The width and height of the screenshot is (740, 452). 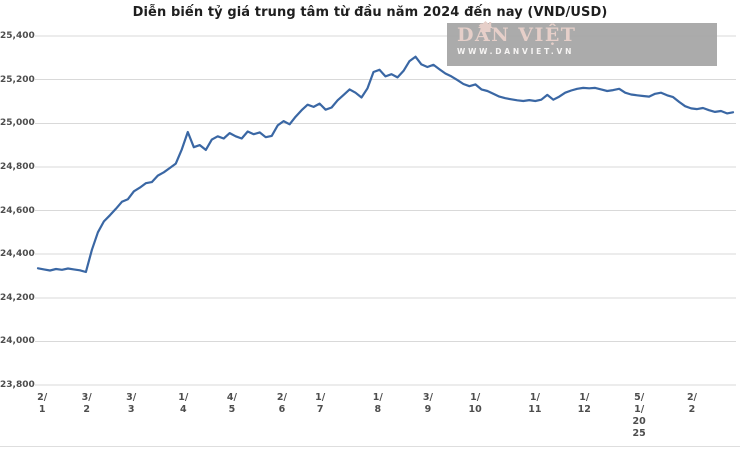 I want to click on x-tick-label: 5/ 1/ 20 25, so click(x=639, y=415).